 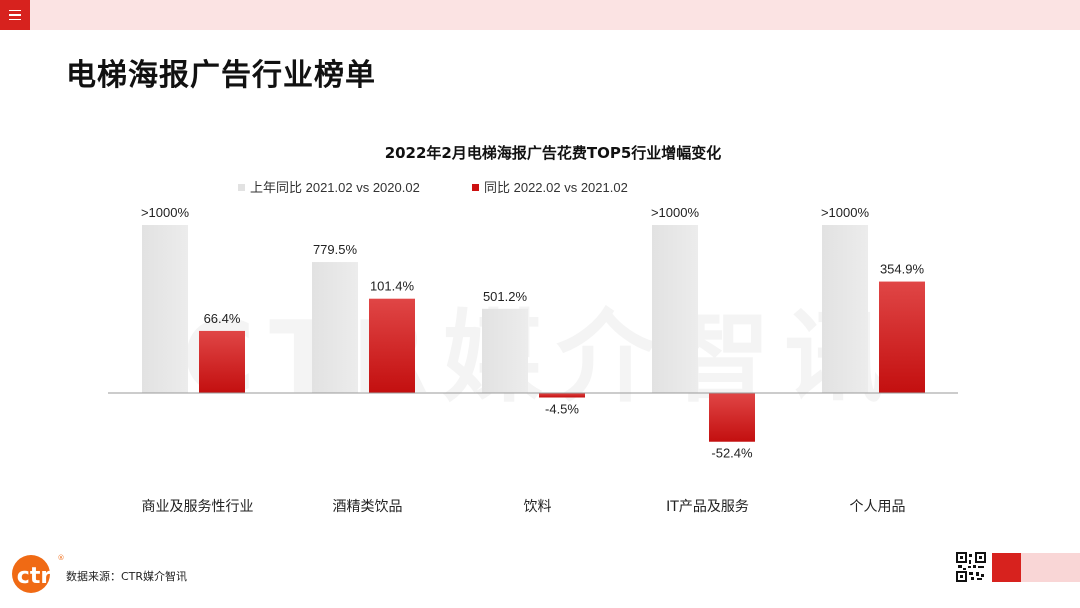 I want to click on page-title: 电梯海报广告行业榜单, so click(x=221, y=75).